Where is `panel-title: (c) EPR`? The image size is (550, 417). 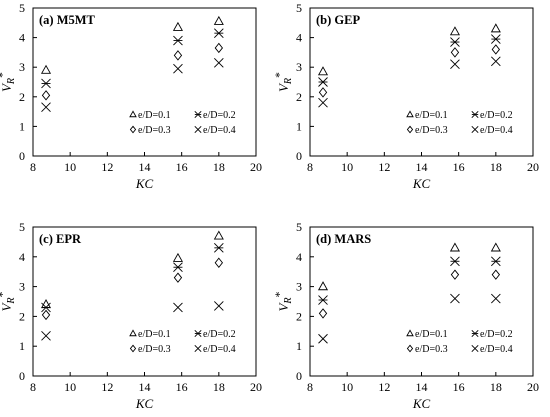 panel-title: (c) EPR is located at coordinates (60, 239).